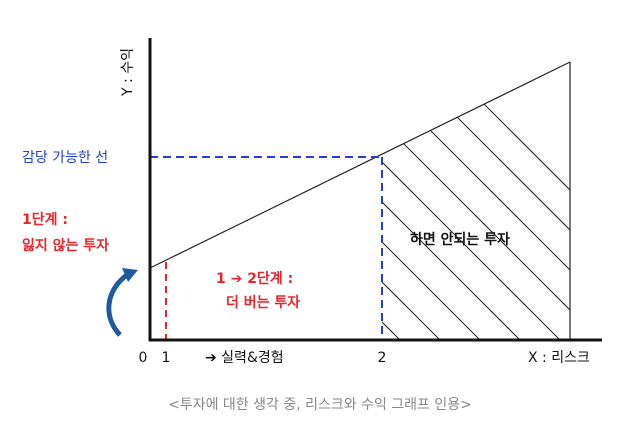  I want to click on forbidden-label: 하면 안되는 투자, so click(460, 239).